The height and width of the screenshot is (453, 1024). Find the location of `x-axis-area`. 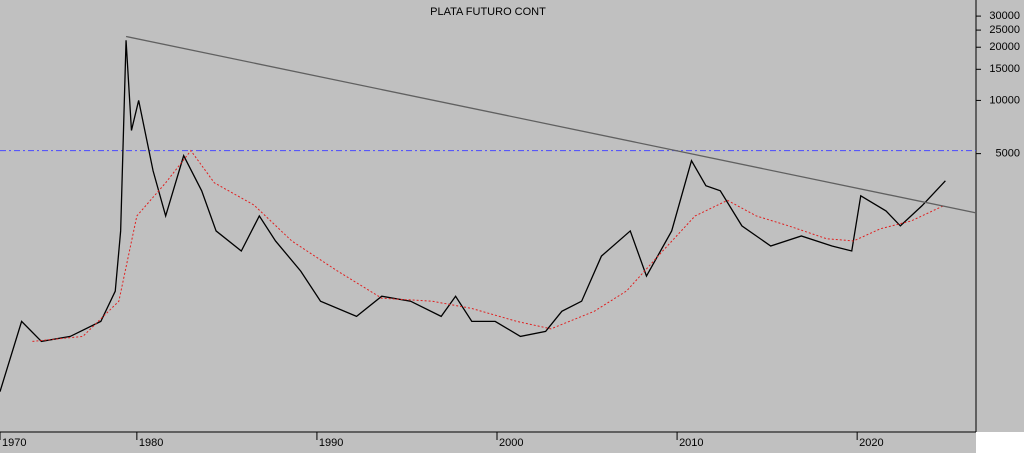

x-axis-area is located at coordinates (488, 442).